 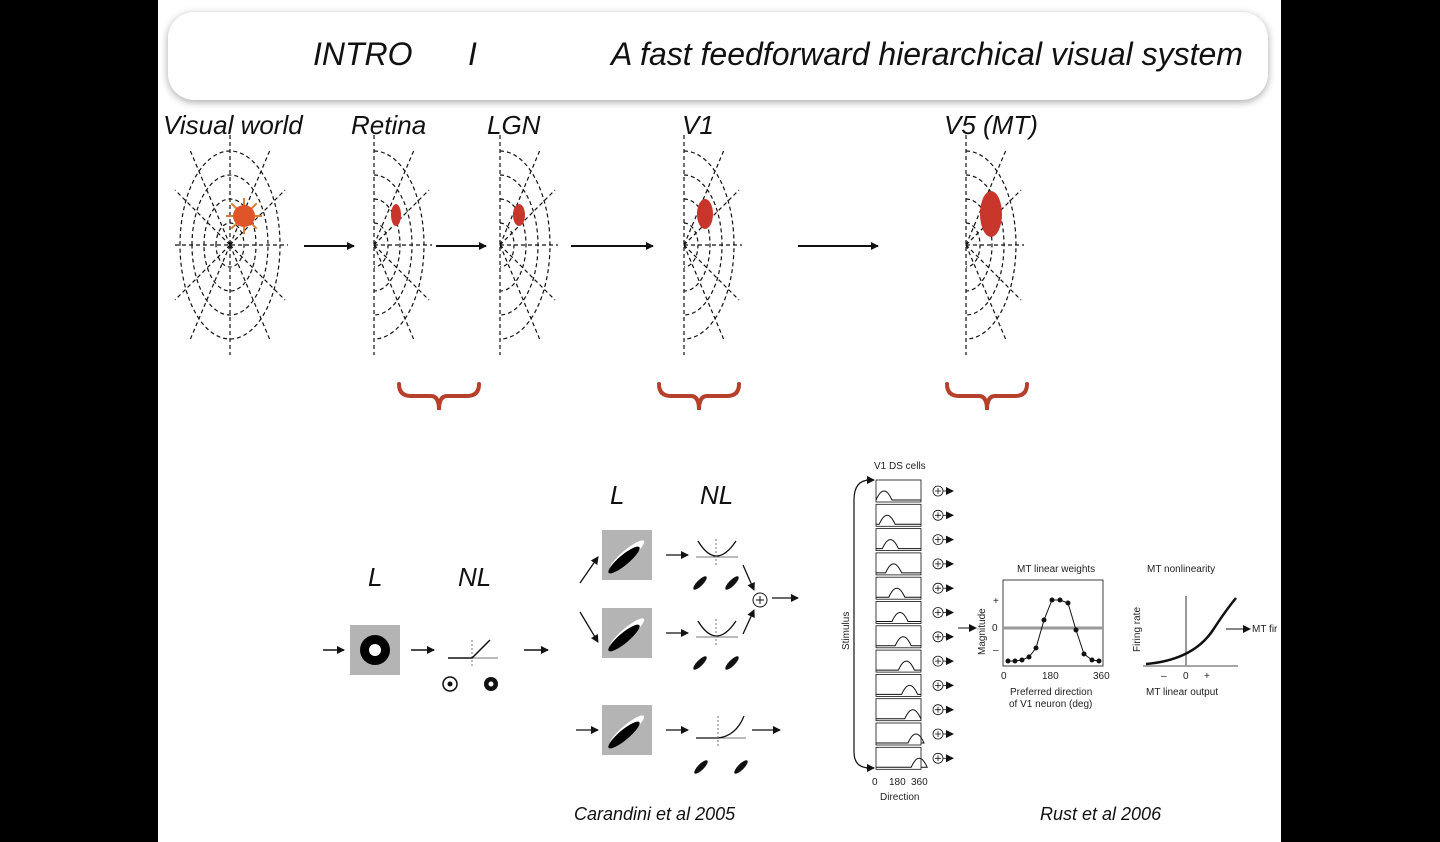 I want to click on retina-receptive-field, so click(x=396, y=215).